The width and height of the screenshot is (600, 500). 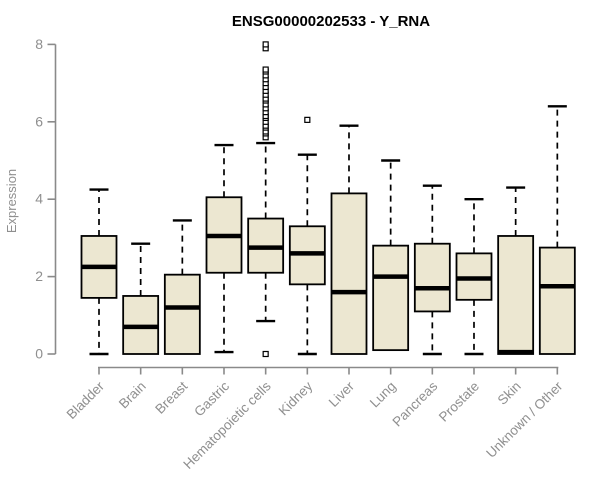 I want to click on x-category-label: Kidney, so click(x=296, y=398).